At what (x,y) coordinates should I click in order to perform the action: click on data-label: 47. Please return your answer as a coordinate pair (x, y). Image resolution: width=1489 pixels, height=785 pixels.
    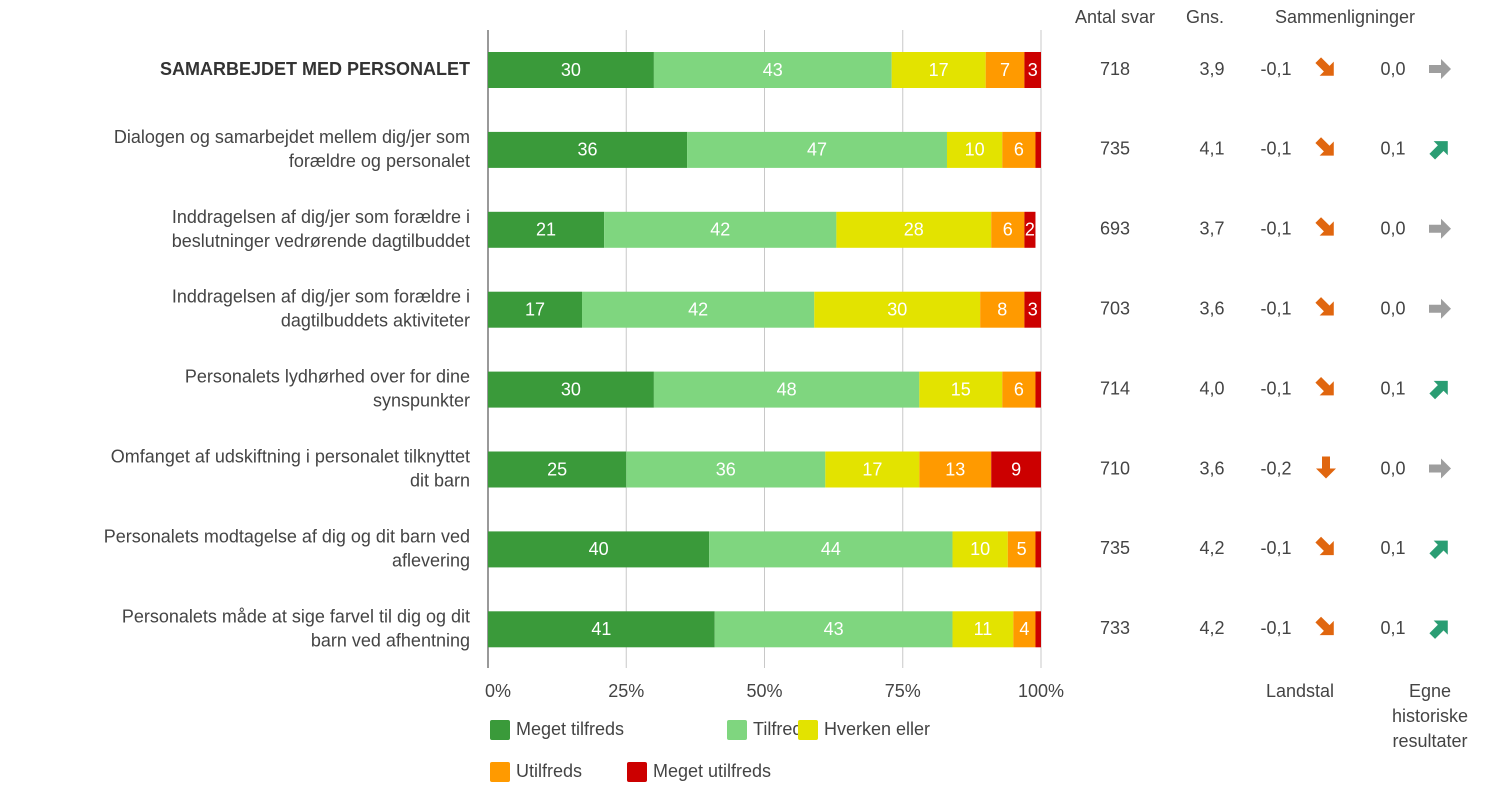
    Looking at the image, I should click on (817, 150).